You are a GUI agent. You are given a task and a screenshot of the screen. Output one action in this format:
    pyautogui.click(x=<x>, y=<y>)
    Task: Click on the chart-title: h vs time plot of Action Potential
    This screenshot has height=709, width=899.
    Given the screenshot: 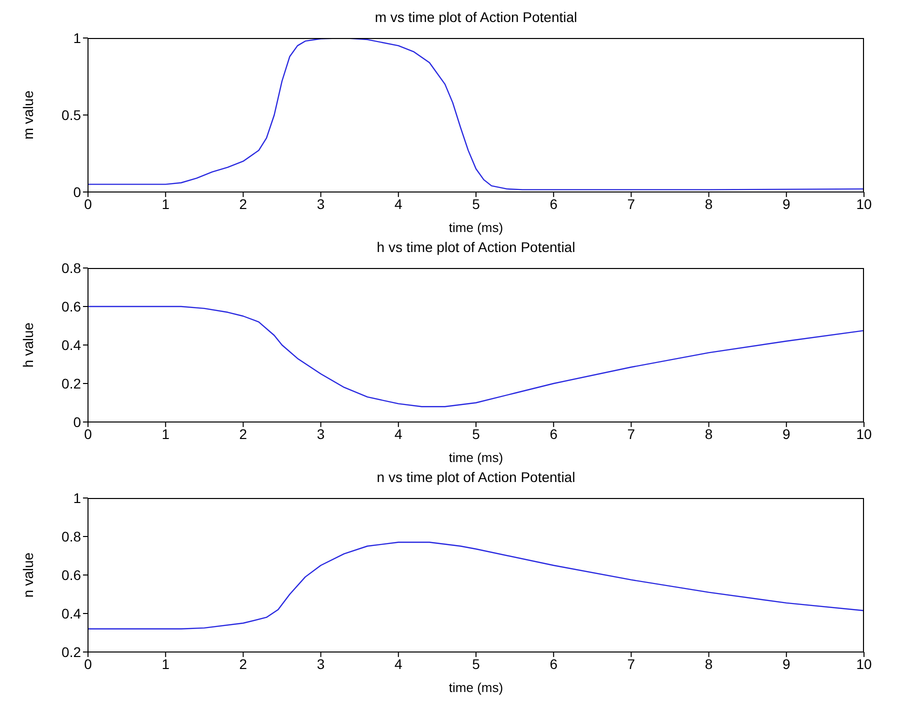 What is the action you would take?
    pyautogui.click(x=476, y=247)
    